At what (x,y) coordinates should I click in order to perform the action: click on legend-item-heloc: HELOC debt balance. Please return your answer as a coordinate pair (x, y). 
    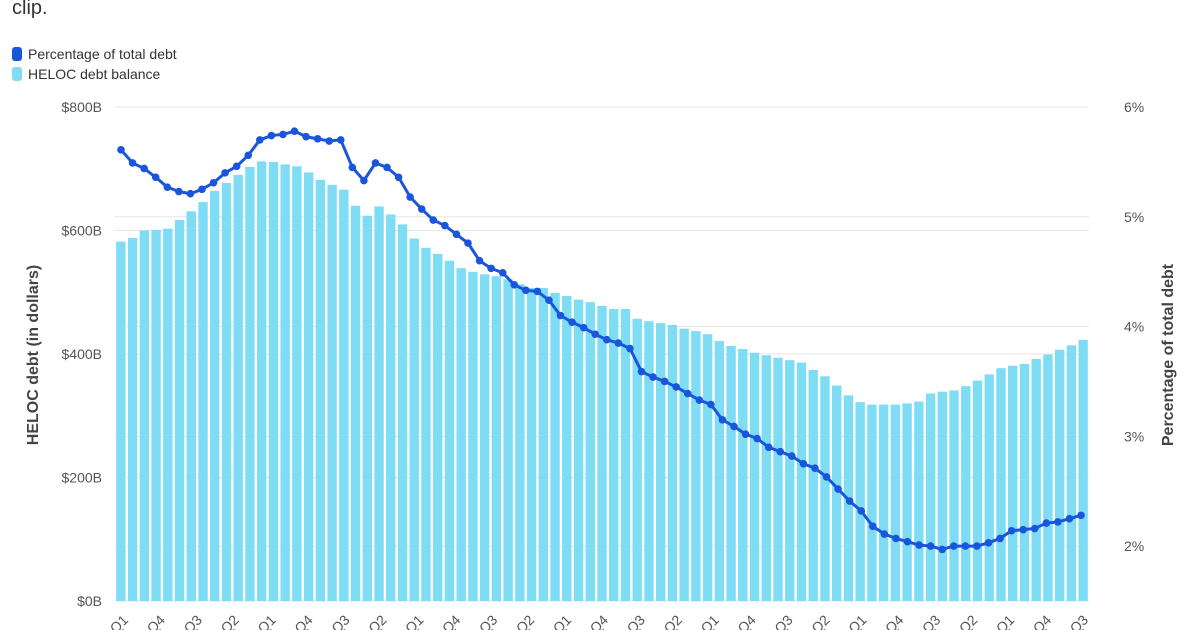
    Looking at the image, I should click on (94, 74).